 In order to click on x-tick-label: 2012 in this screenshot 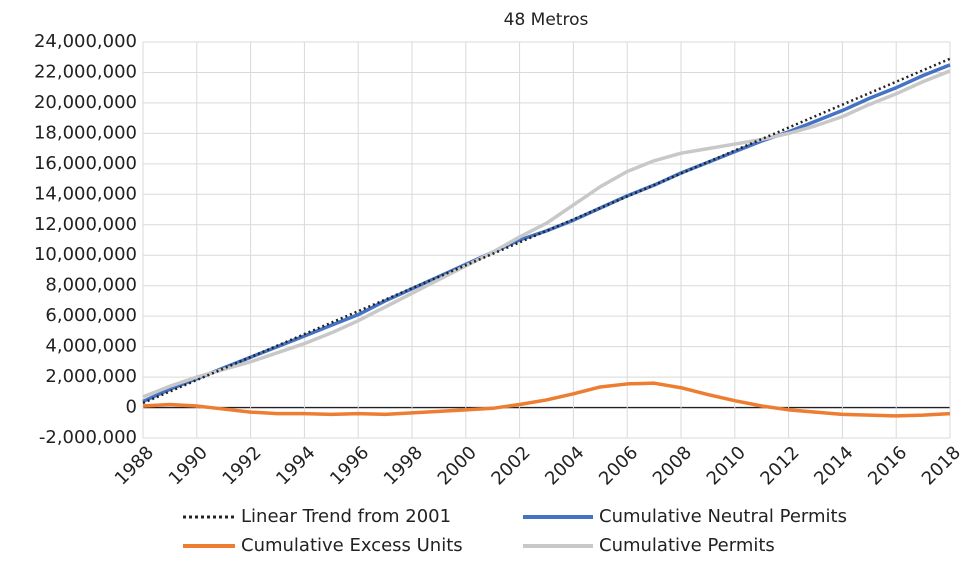, I will do `click(779, 465)`.